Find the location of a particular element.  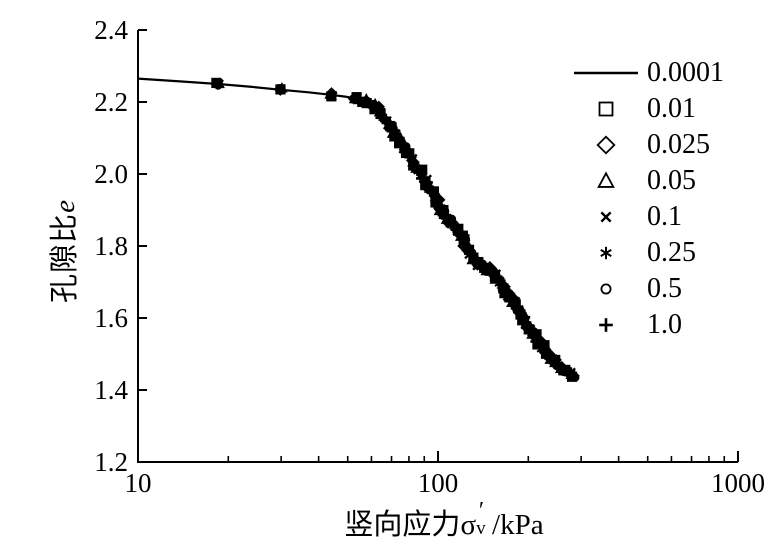

legend: 0.0001 0.01 0.025 0.05 0.1 0.25 0.5 1.0 is located at coordinates (647, 199).